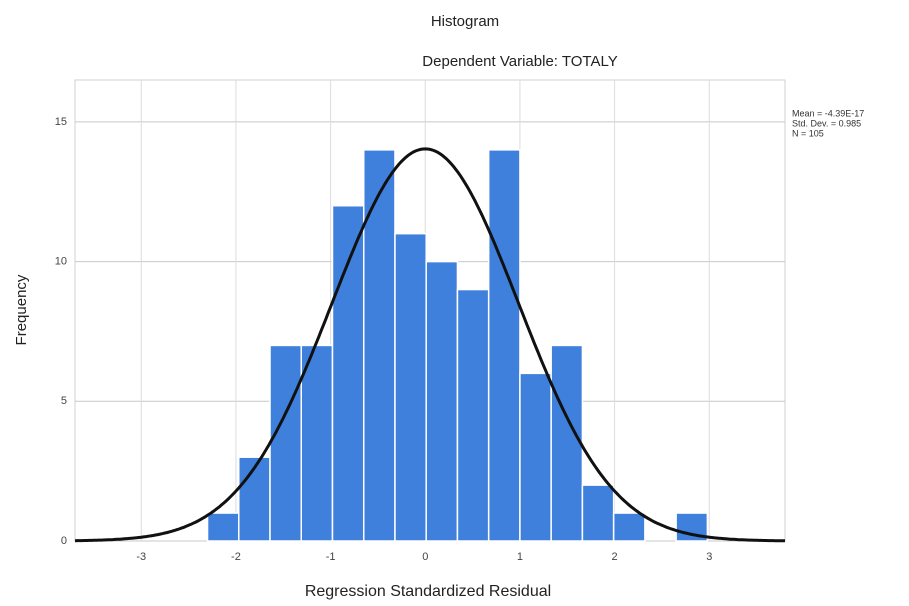 This screenshot has height=606, width=909. Describe the element at coordinates (615, 557) in the screenshot. I see `x-tick-label: 2` at that location.